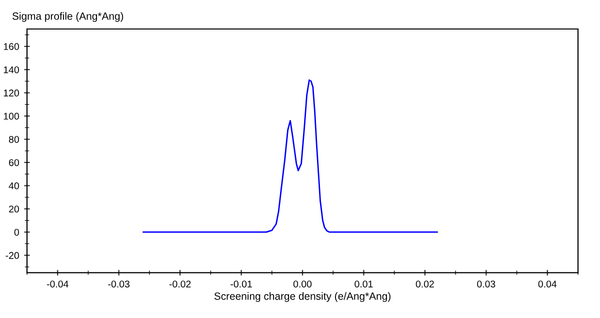 The width and height of the screenshot is (600, 318). Describe the element at coordinates (12, 255) in the screenshot. I see `y-tick-label: -20` at that location.